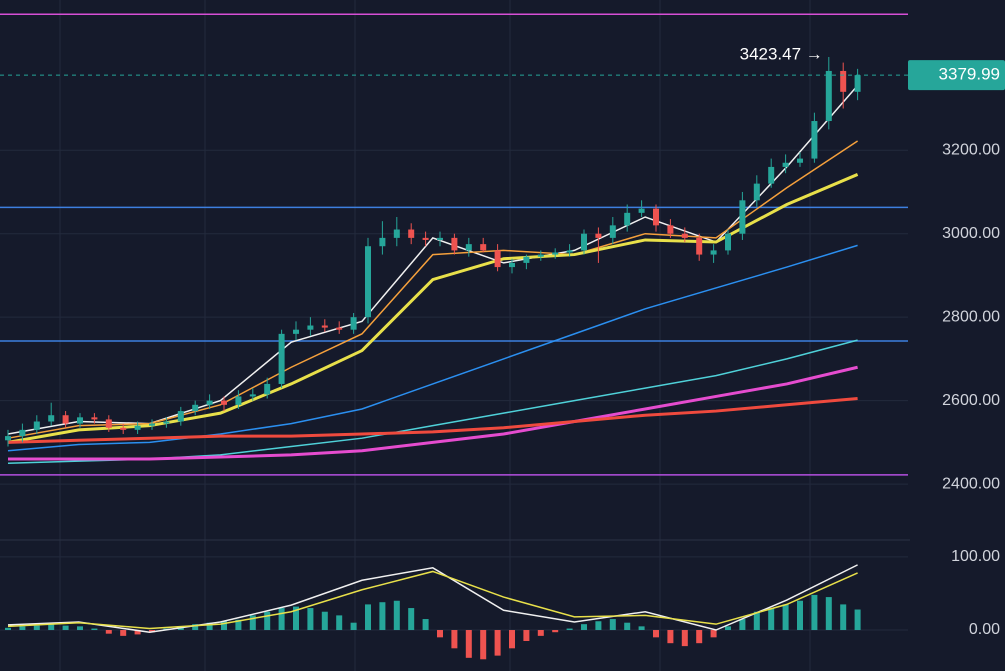 The width and height of the screenshot is (1005, 671). What do you see at coordinates (969, 74) in the screenshot?
I see `last-price-label: 3379.99` at bounding box center [969, 74].